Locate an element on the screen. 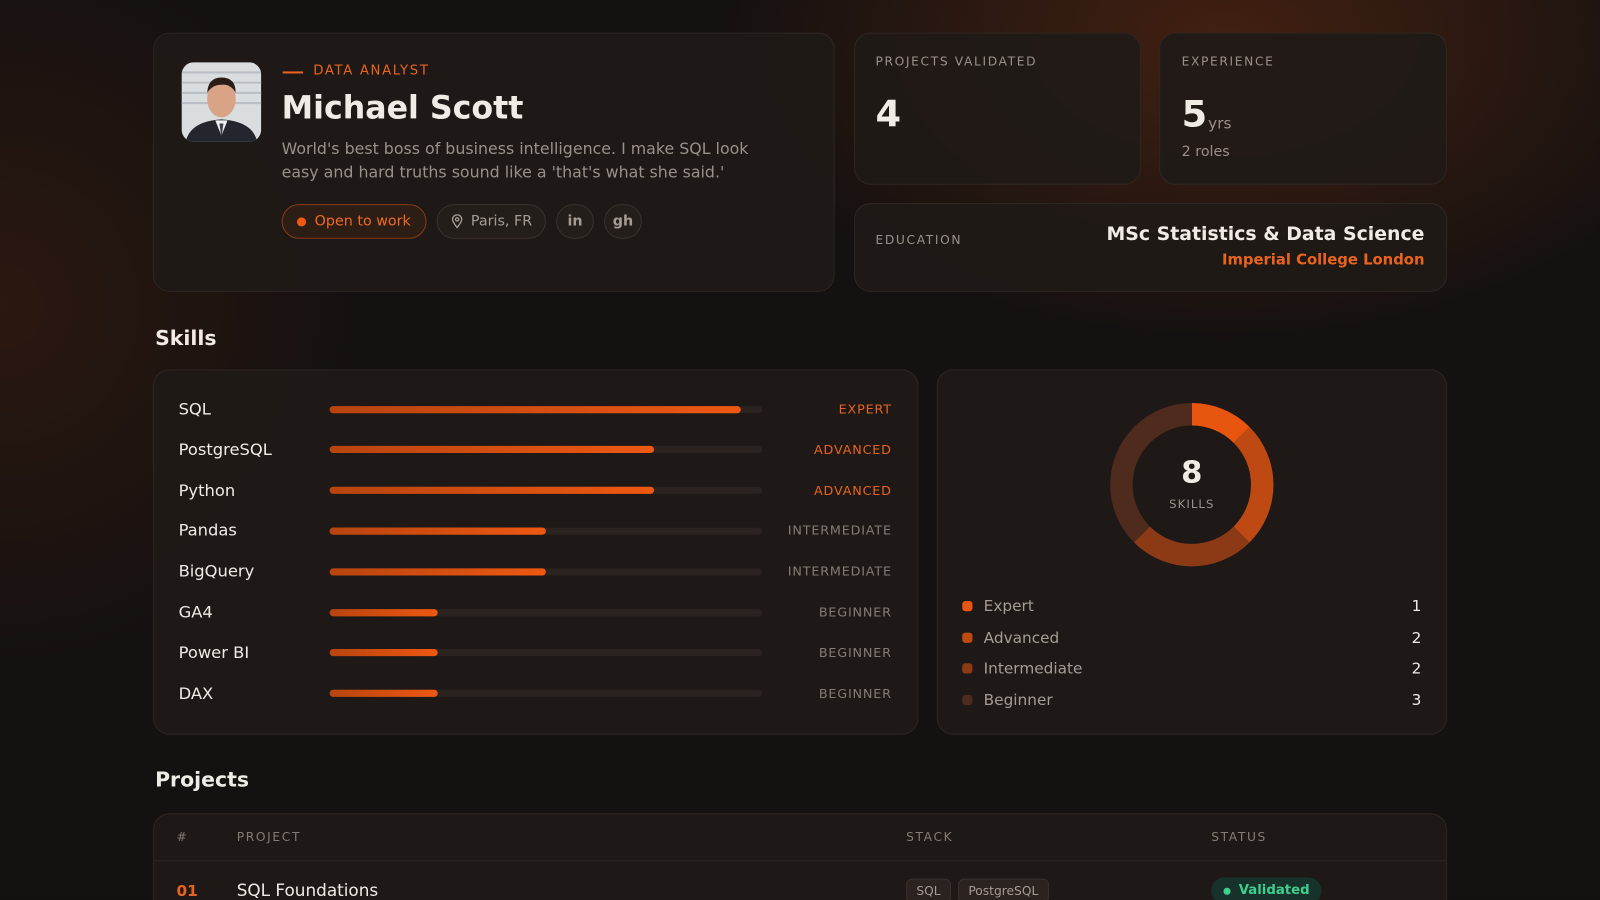 Image resolution: width=1600 pixels, height=900 pixels. donut-chart is located at coordinates (1192, 485).